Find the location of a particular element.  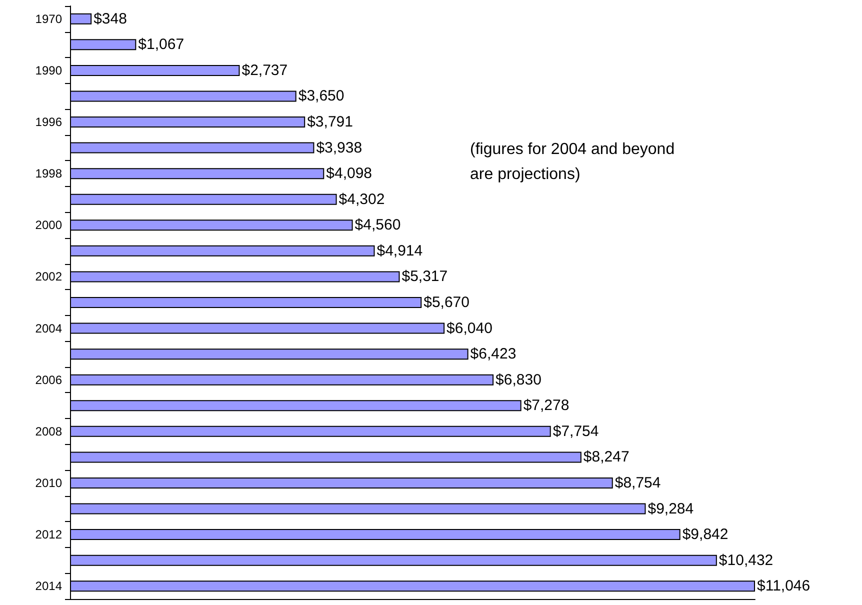

y-tick-label: 2008 is located at coordinates (48, 431).